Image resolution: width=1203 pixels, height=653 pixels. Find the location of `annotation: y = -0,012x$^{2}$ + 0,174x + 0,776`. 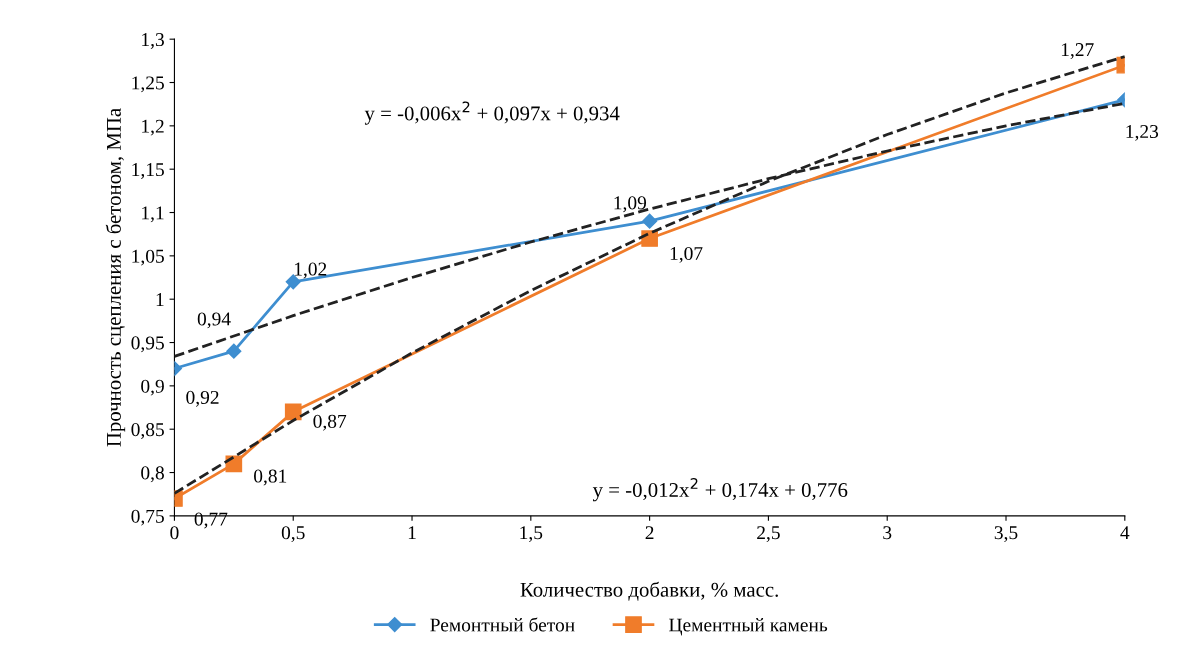

annotation: y = -0,012x$^{2}$ + 0,174x + 0,776 is located at coordinates (720, 490).